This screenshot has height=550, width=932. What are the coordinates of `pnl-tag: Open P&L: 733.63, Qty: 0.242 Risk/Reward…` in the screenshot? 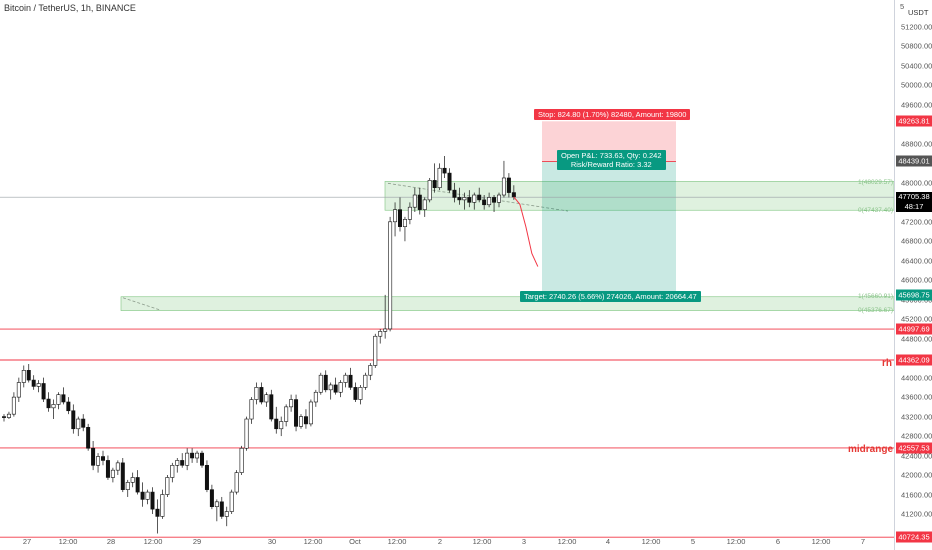 It's located at (611, 160).